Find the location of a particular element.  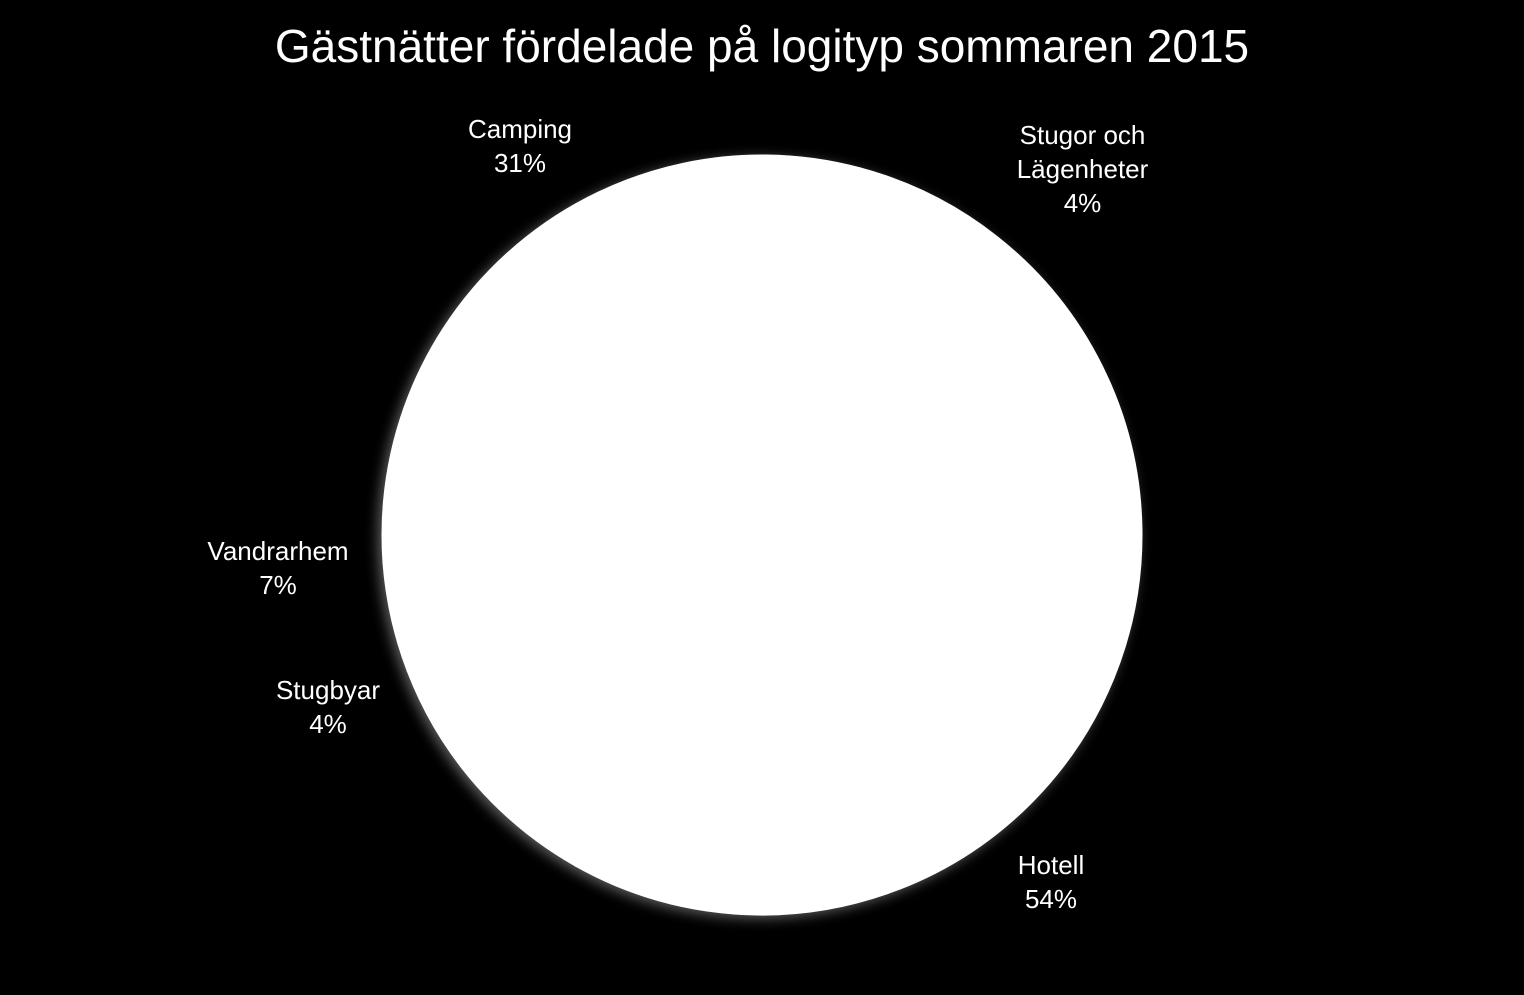

slice-name-stugor-line1: Stugor och is located at coordinates (1082, 135).